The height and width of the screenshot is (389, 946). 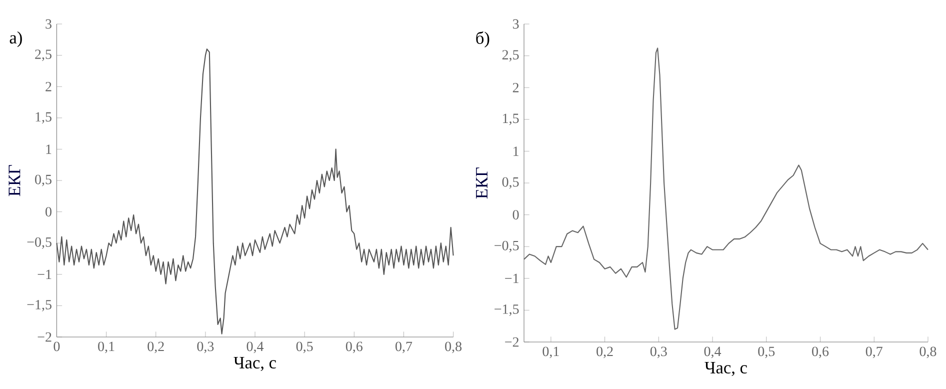 I want to click on x-tick-label: 0, so click(x=57, y=347).